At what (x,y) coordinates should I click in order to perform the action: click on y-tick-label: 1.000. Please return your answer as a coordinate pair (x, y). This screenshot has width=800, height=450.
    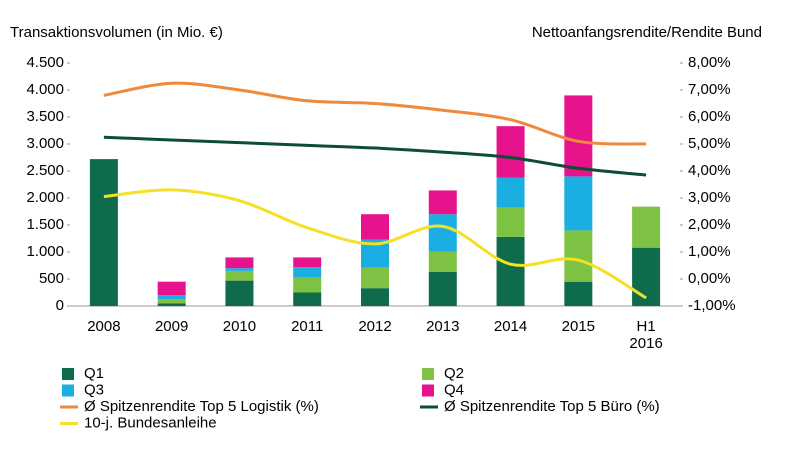
    Looking at the image, I should click on (45, 251).